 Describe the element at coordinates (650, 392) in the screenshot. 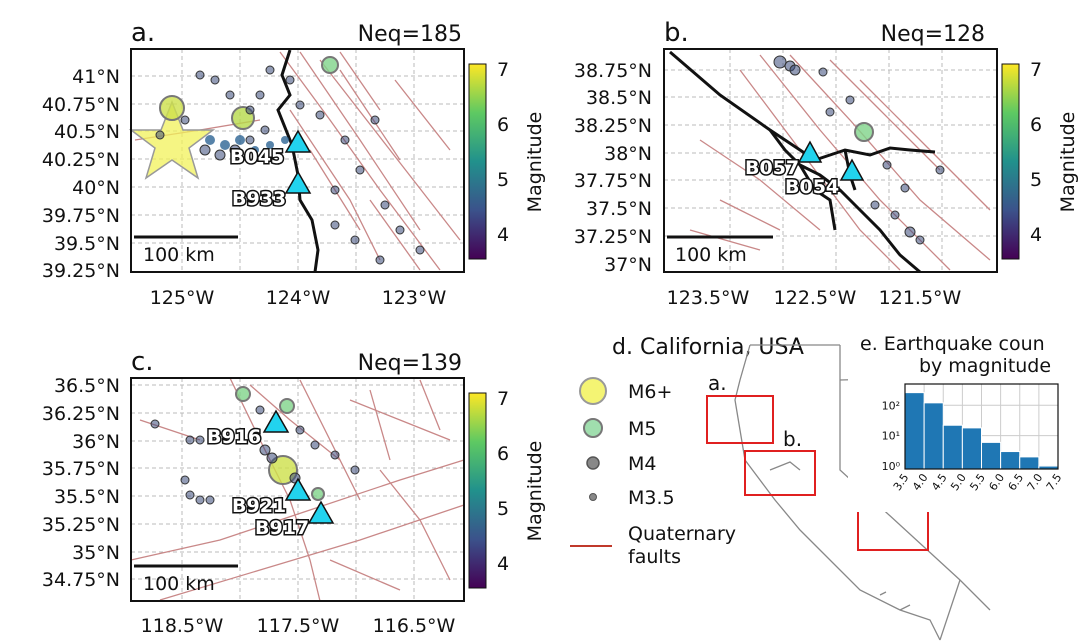

I see `legend-m6-label: M6+` at that location.